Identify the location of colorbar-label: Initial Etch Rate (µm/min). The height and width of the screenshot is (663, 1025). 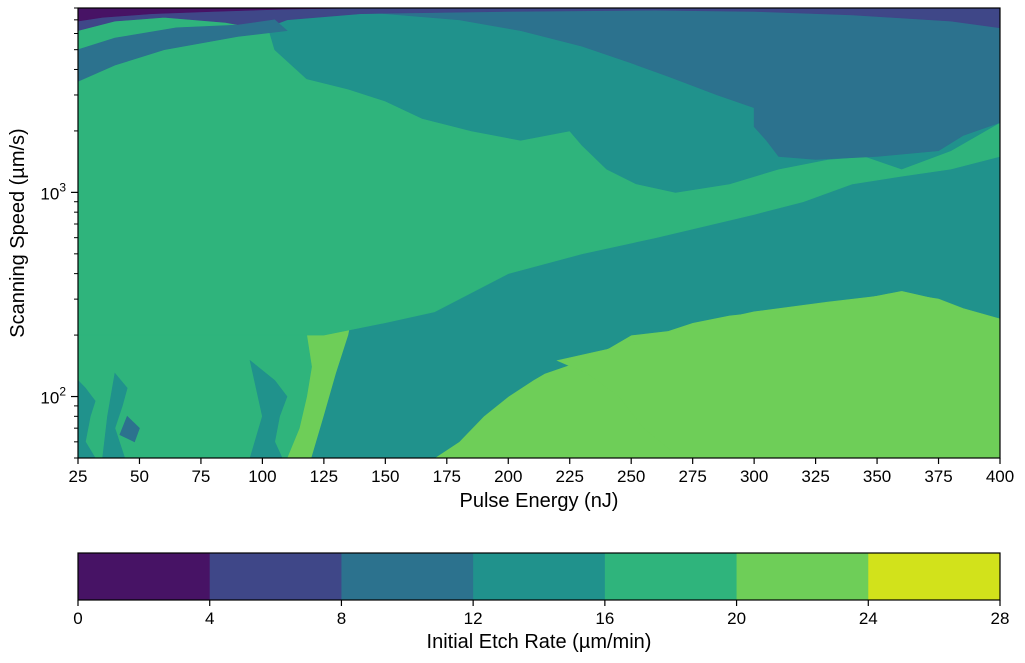
(539, 642).